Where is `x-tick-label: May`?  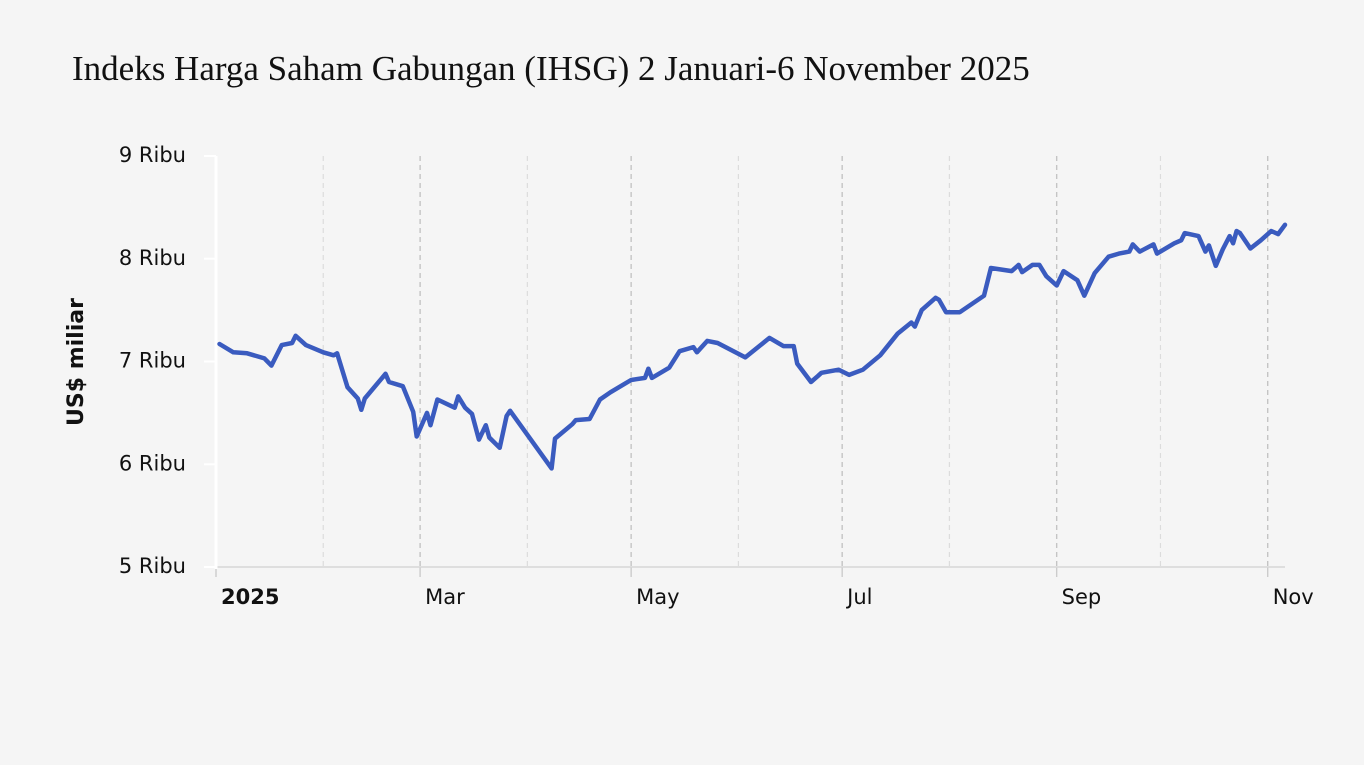 x-tick-label: May is located at coordinates (657, 597).